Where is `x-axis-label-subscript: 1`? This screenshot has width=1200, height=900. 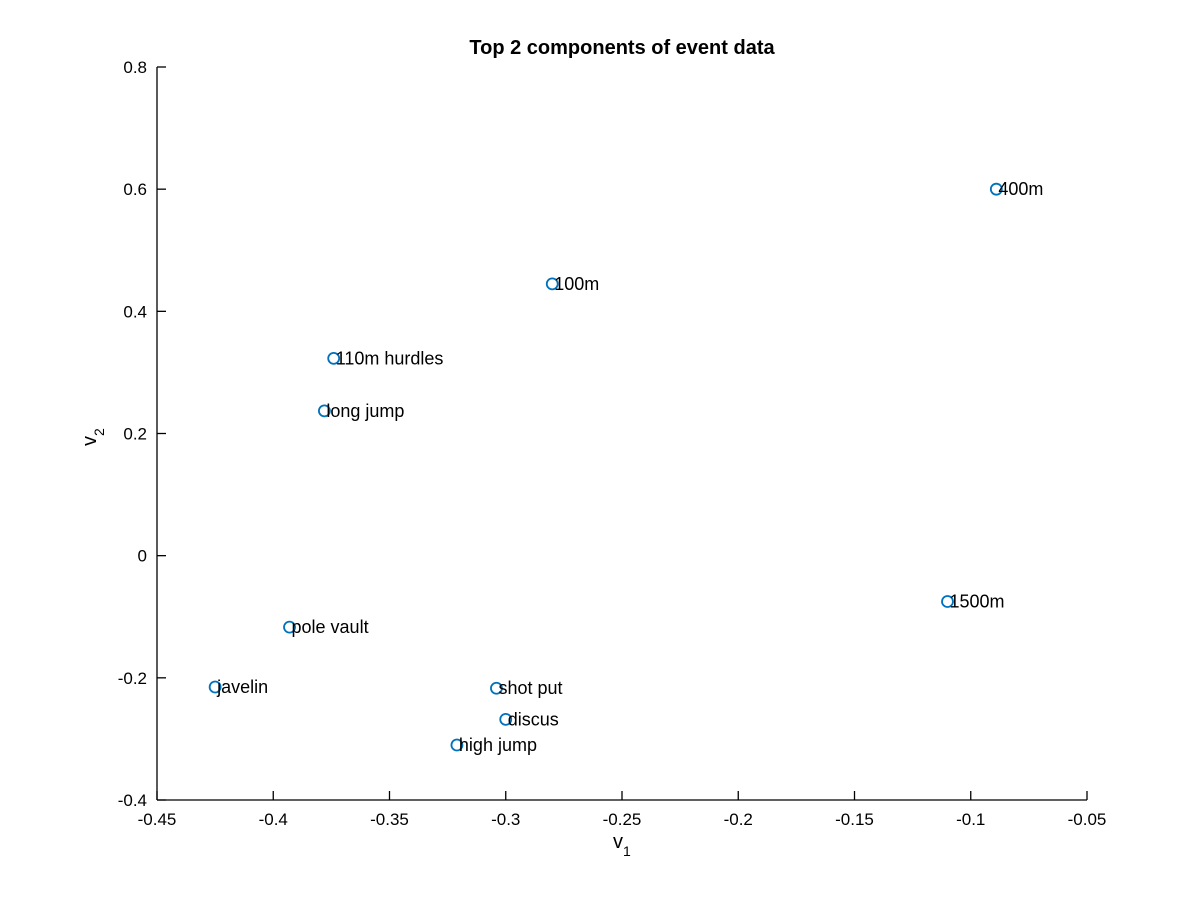 x-axis-label-subscript: 1 is located at coordinates (627, 851).